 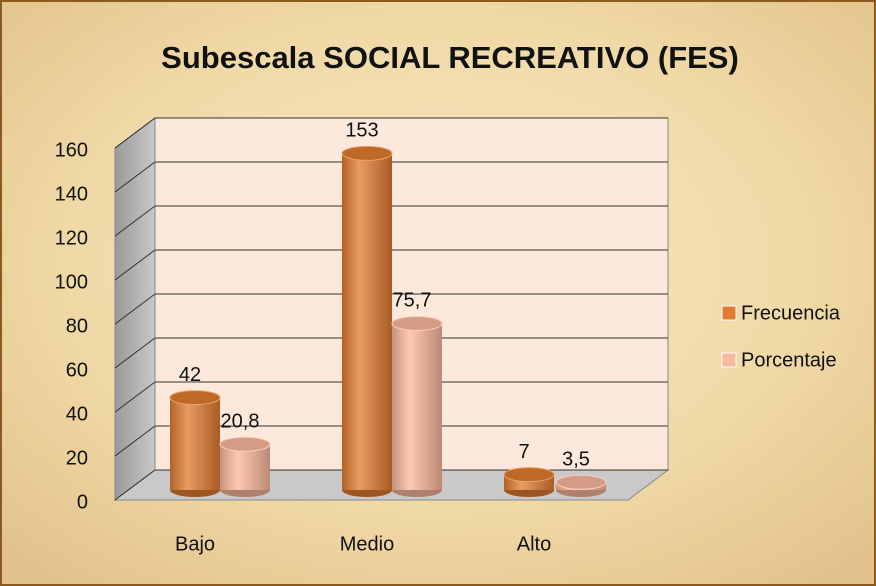 What do you see at coordinates (77, 370) in the screenshot?
I see `y-tick-label: 60` at bounding box center [77, 370].